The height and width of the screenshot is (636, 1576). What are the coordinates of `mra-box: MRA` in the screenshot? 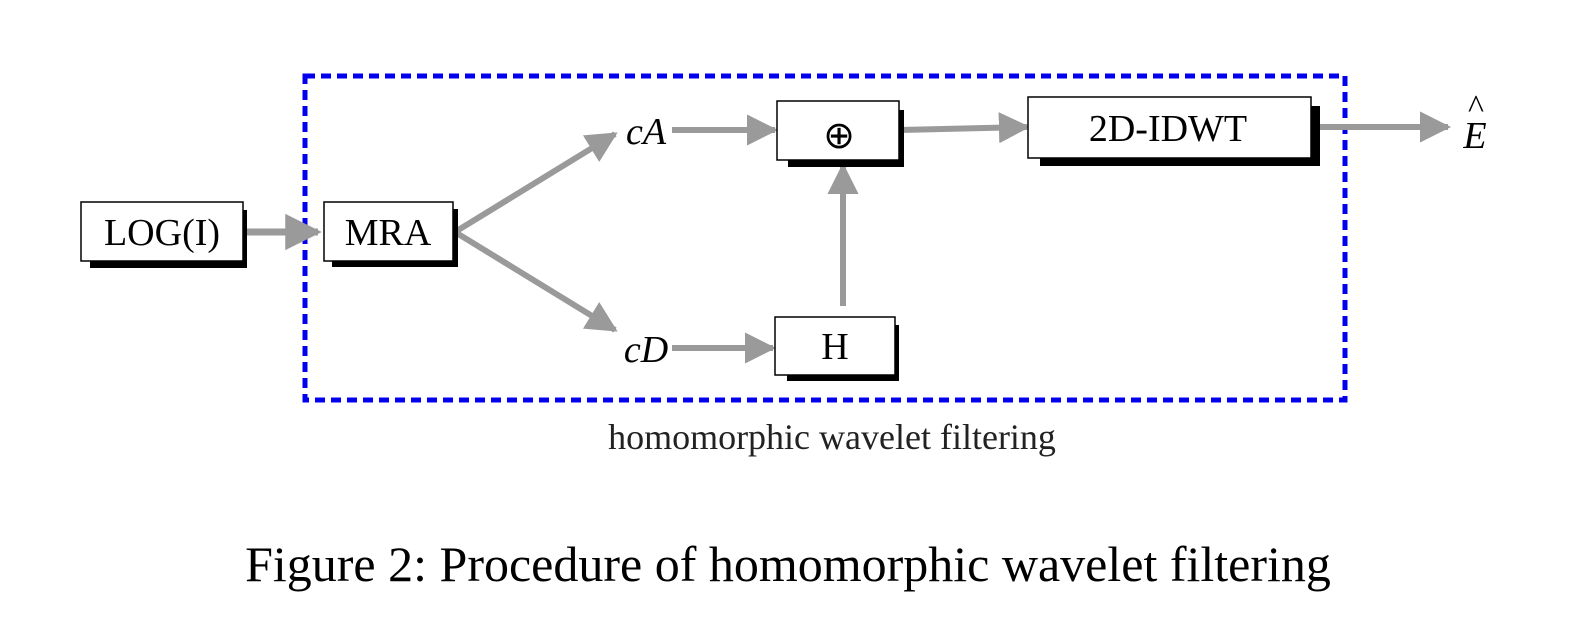 It's located at (390, 234).